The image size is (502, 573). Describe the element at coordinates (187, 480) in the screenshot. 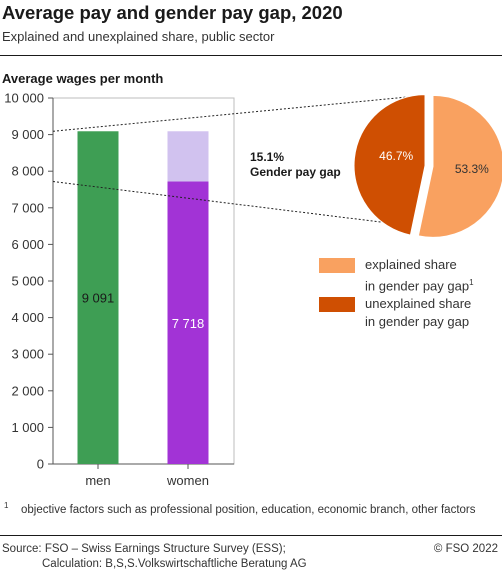

I see `x-tick-label-women: women` at that location.